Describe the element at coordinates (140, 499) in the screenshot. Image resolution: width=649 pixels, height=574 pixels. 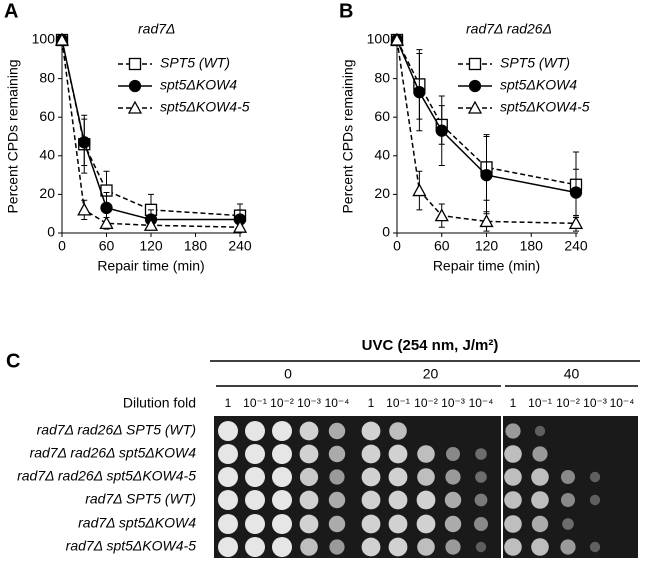
I see `strain-label: rad7Δ SPT5 (WT)` at that location.